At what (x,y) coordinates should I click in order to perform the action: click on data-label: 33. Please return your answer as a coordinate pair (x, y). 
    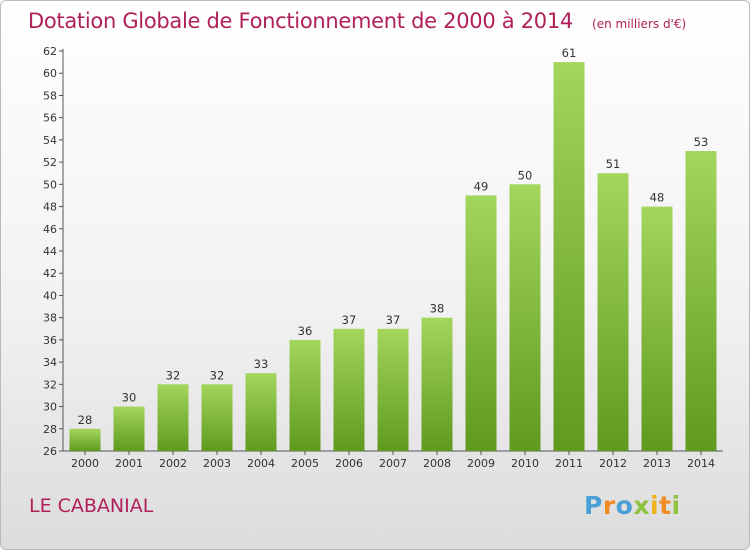
    Looking at the image, I should click on (261, 364).